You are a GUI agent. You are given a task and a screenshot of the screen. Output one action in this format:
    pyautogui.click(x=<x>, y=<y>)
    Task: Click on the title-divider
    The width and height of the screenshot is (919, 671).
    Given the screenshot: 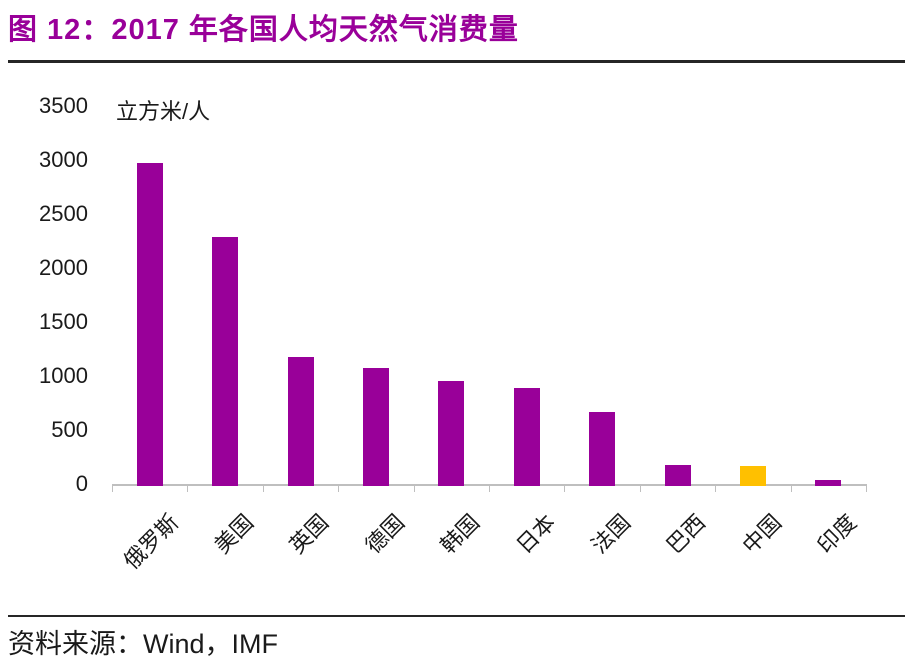 What is the action you would take?
    pyautogui.click(x=456, y=61)
    